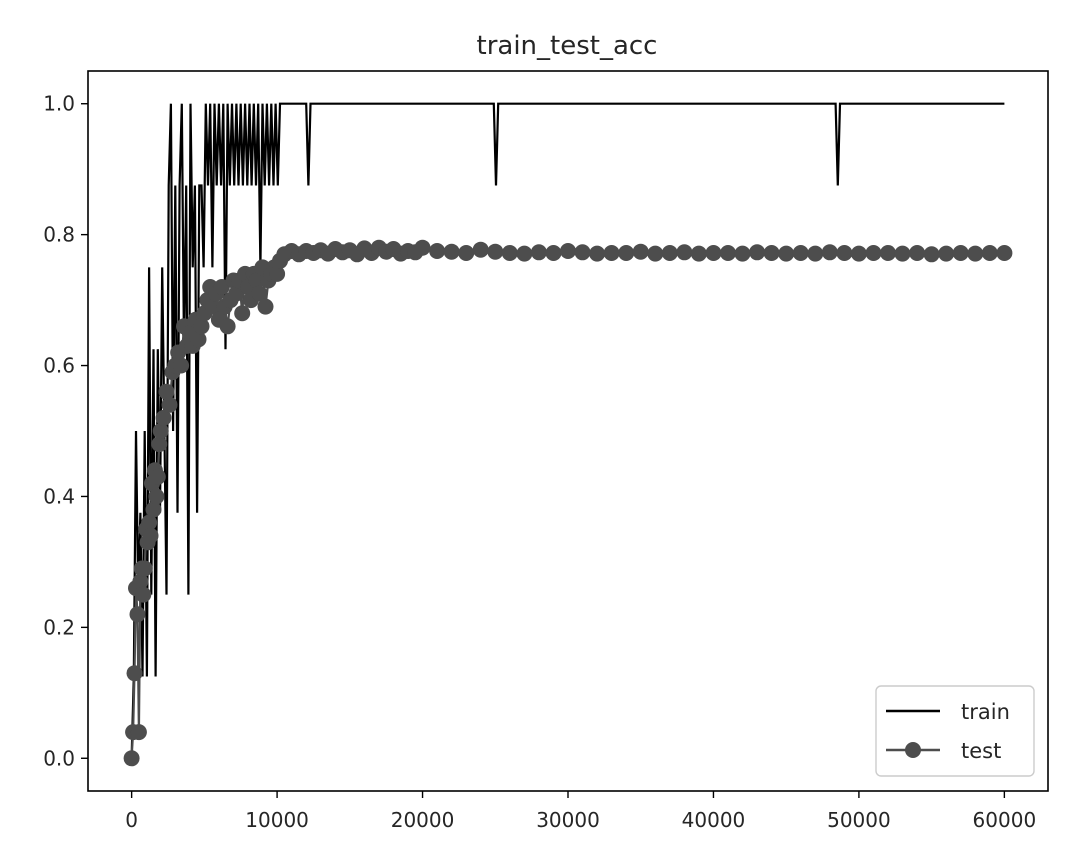 The height and width of the screenshot is (850, 1073). What do you see at coordinates (59, 366) in the screenshot?
I see `y-tick-label: 0.6` at bounding box center [59, 366].